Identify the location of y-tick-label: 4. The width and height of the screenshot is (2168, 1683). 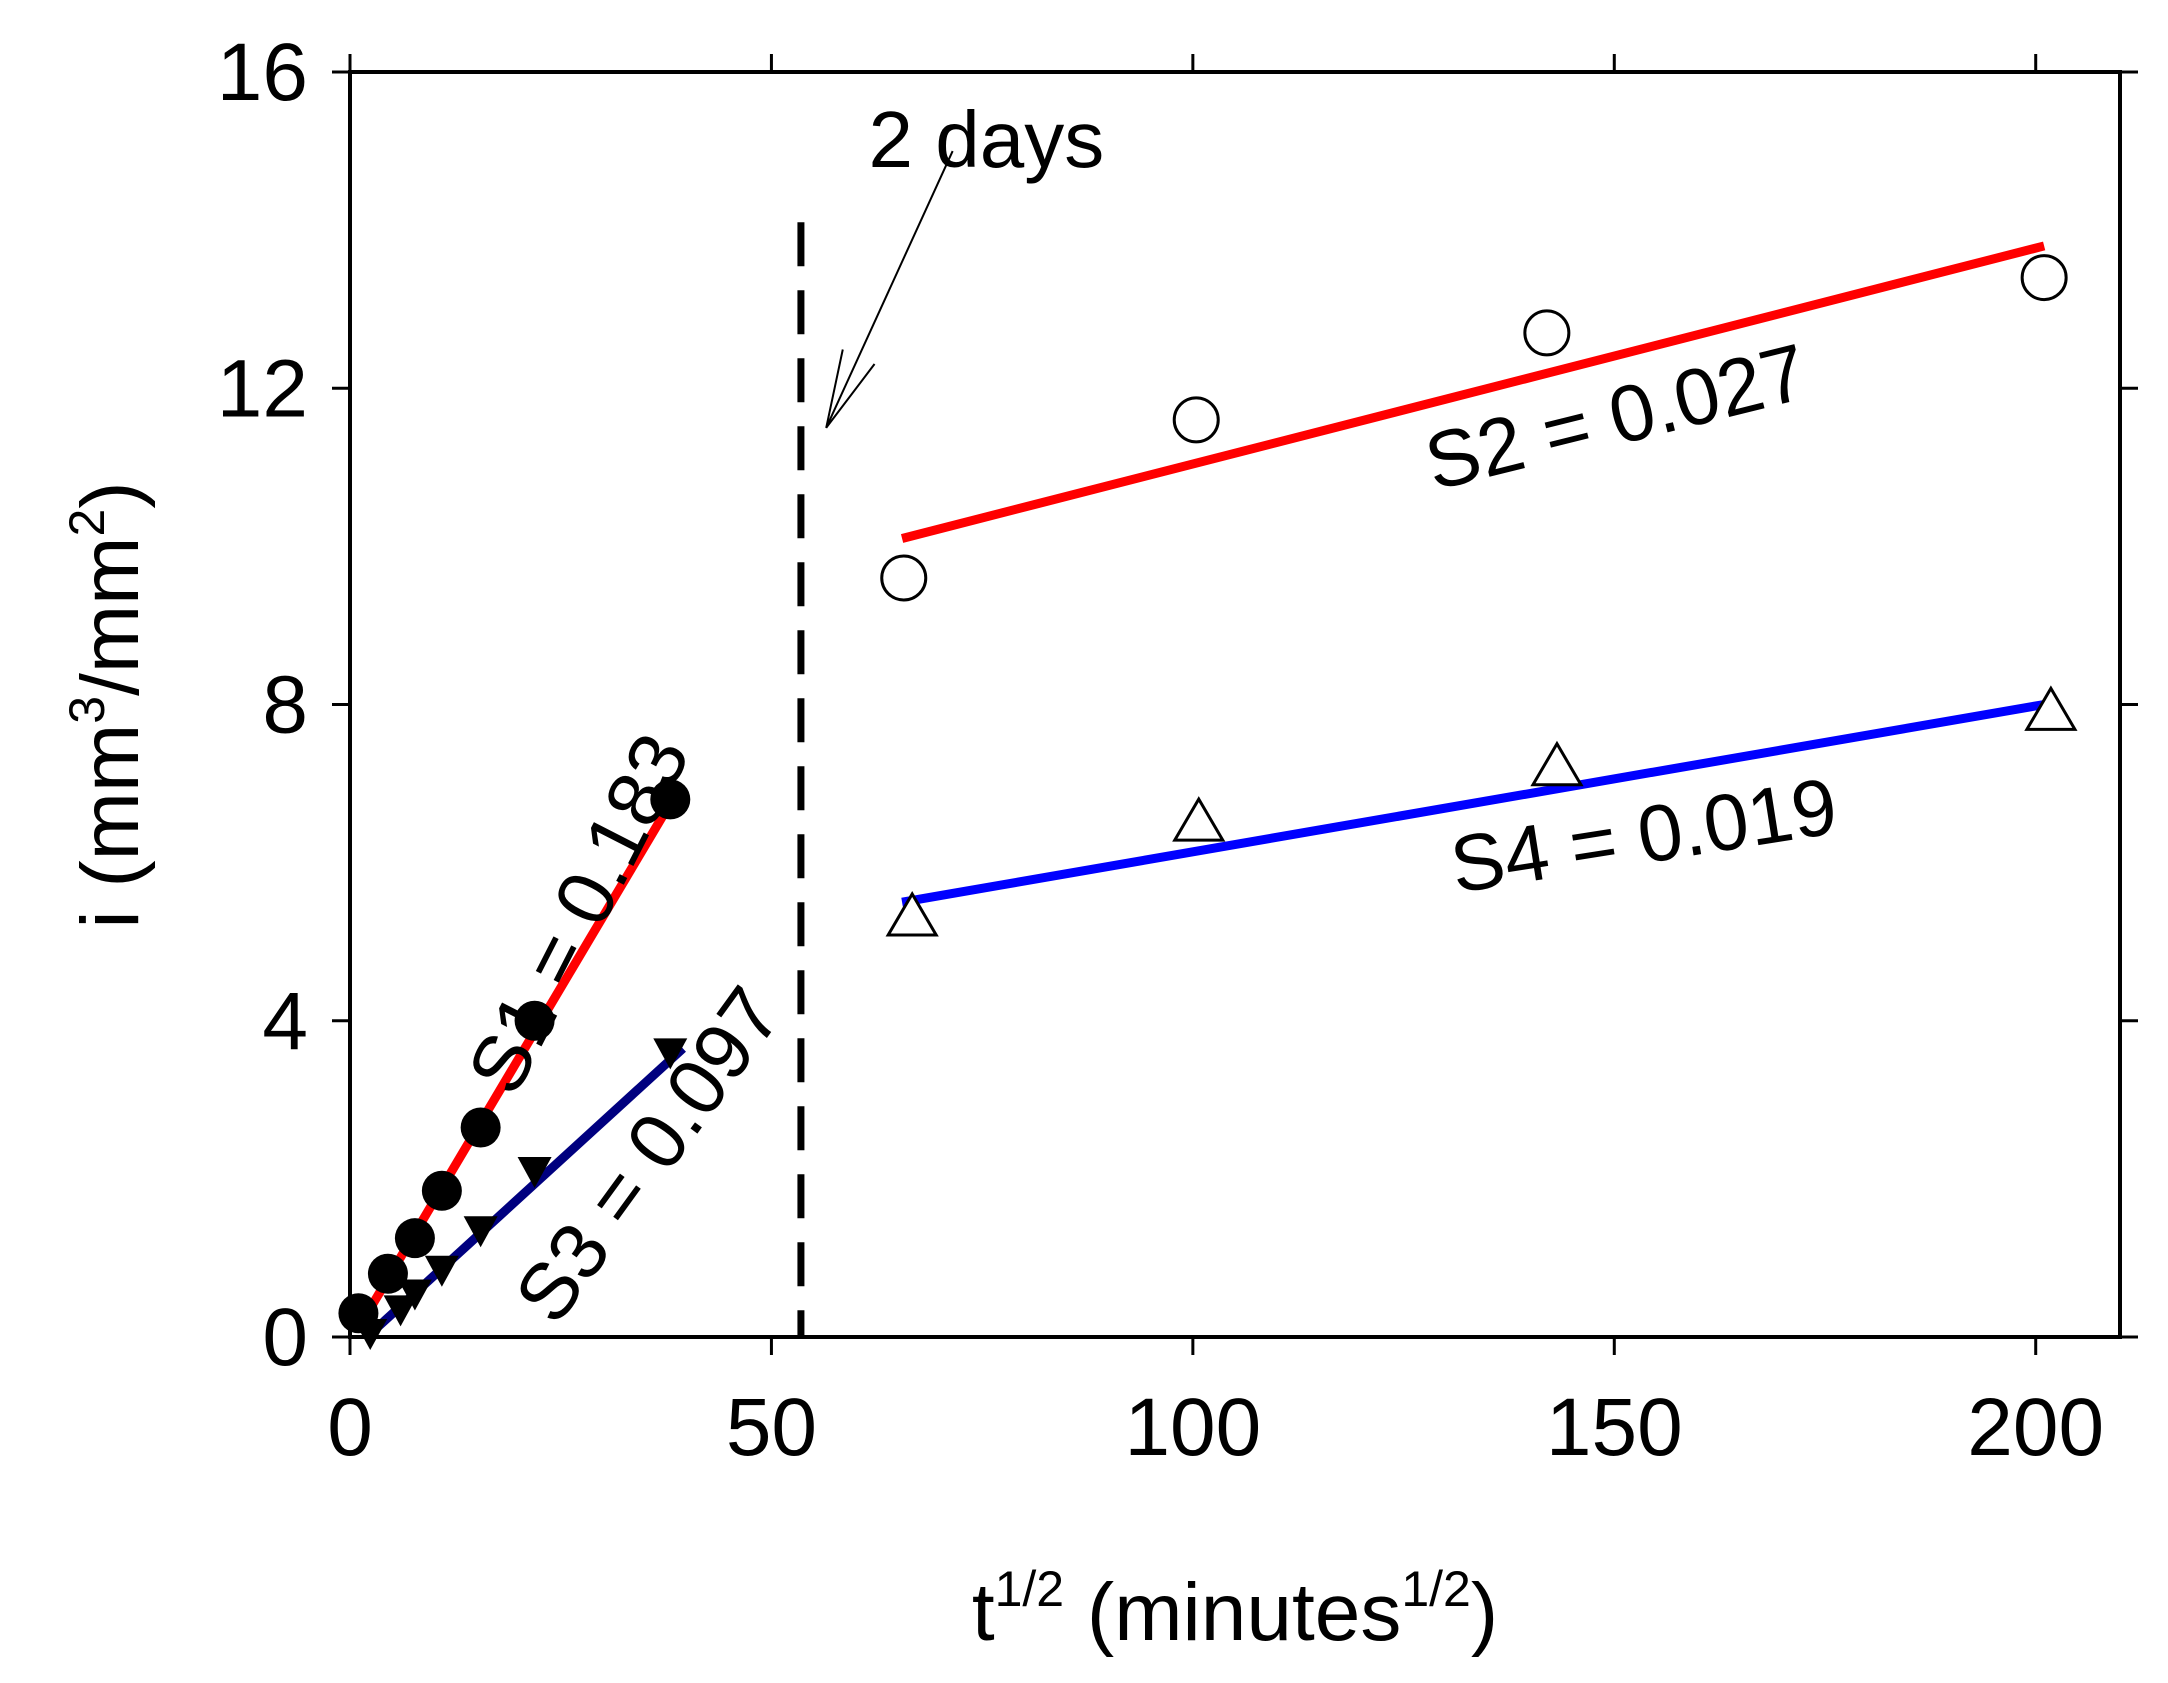
(285, 1021).